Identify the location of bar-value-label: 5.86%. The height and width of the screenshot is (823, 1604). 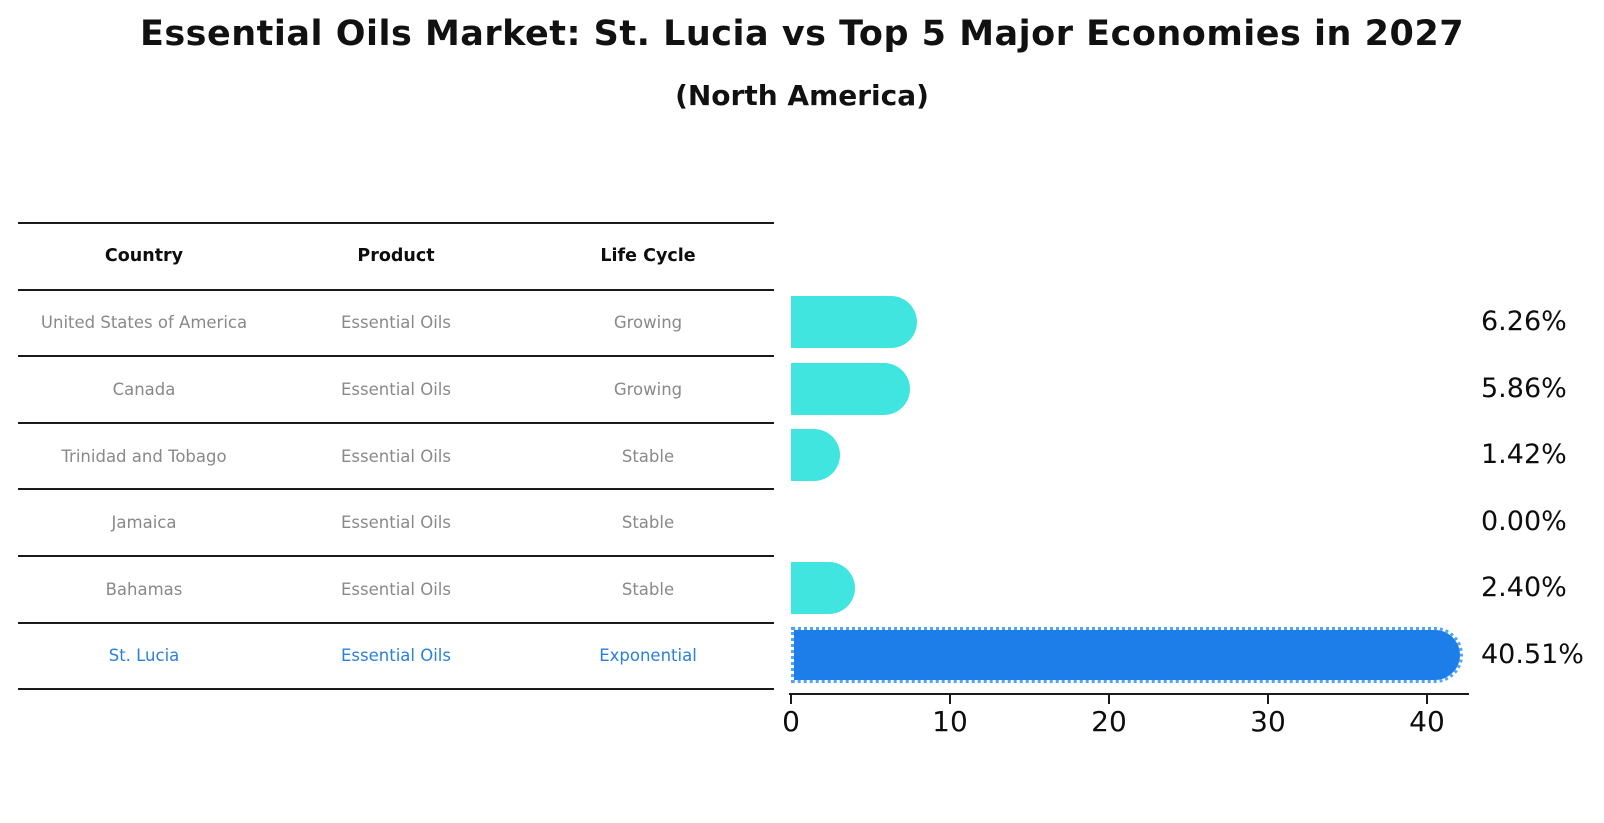
(1524, 388).